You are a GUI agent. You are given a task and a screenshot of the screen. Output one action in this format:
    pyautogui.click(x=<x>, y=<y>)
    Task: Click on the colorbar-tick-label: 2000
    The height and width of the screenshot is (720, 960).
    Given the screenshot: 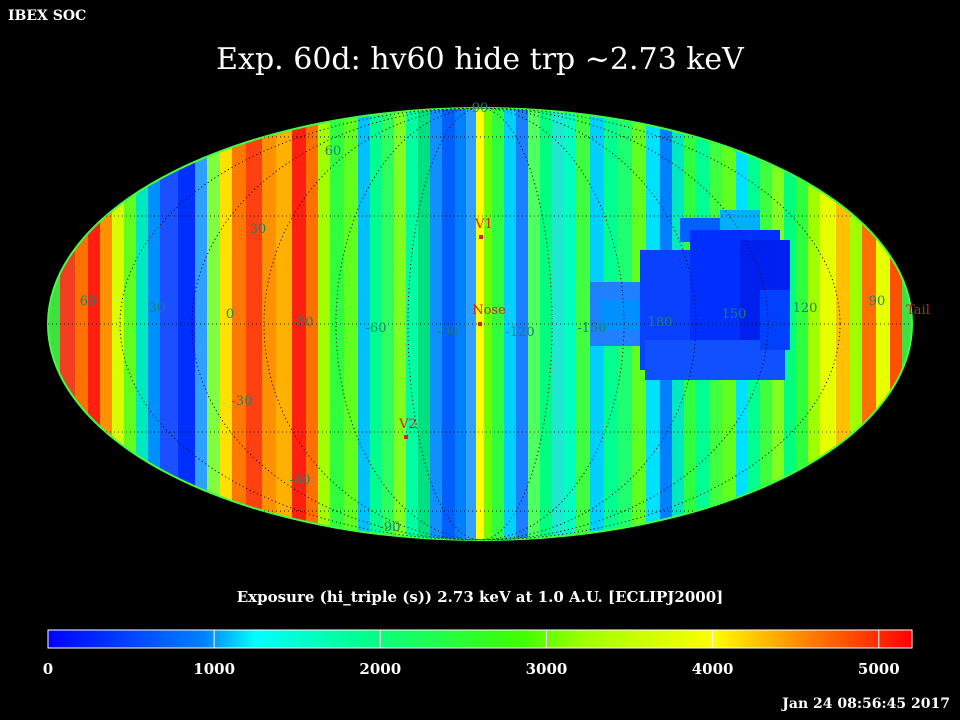 What is the action you would take?
    pyautogui.click(x=380, y=669)
    